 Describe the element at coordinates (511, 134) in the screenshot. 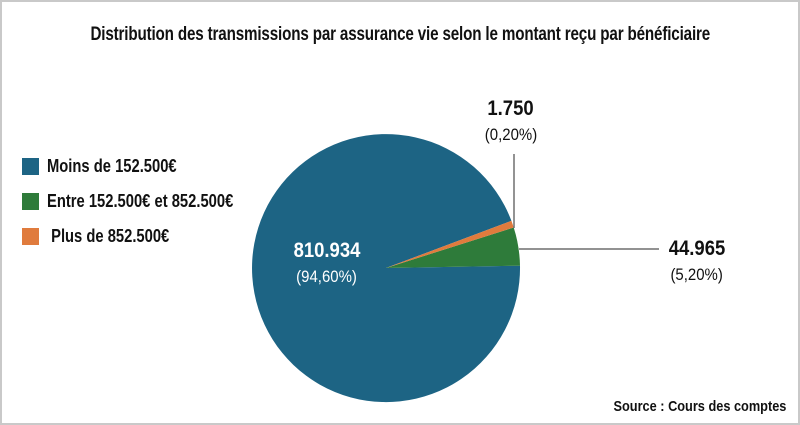

I see `slice-percent-plus: (0,20%)` at that location.